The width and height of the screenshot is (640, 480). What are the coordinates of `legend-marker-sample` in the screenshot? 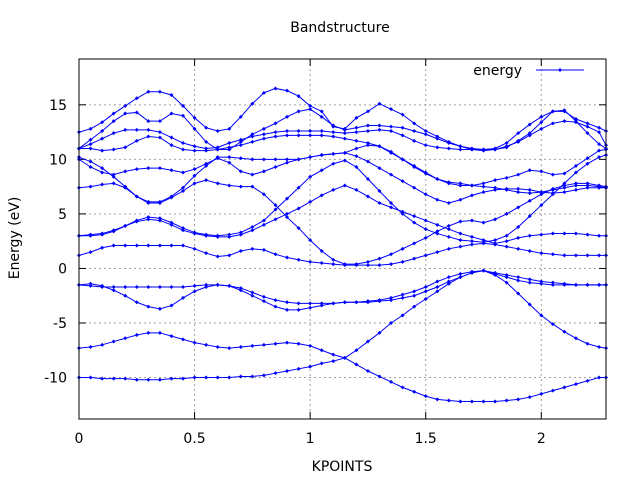 It's located at (560, 70).